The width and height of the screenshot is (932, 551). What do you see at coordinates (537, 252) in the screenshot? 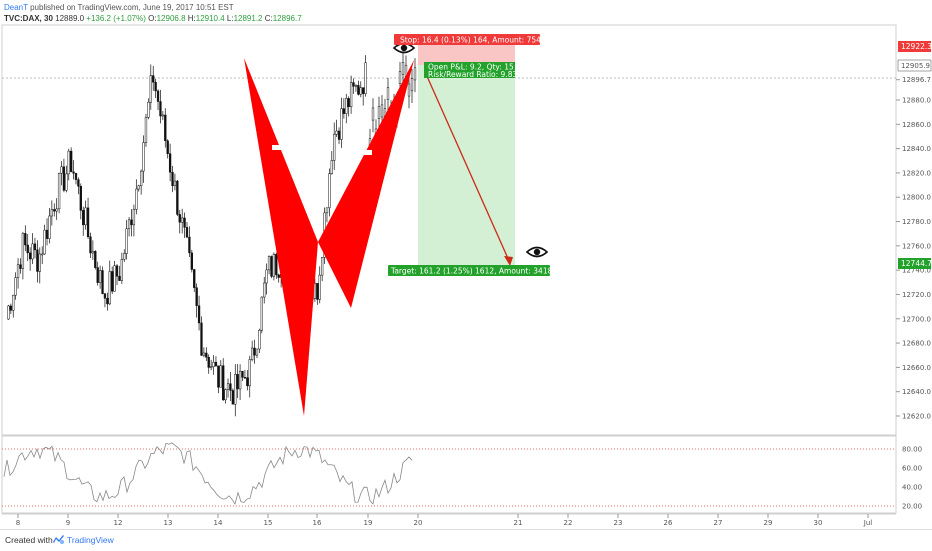
I see `eye-icon` at bounding box center [537, 252].